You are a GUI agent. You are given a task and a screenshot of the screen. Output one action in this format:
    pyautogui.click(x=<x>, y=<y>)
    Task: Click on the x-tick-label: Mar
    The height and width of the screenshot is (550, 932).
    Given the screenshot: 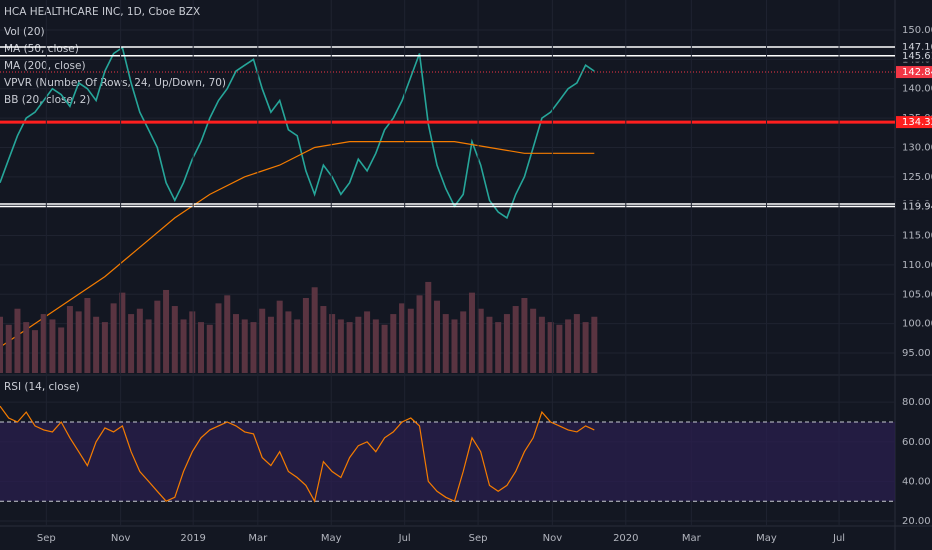 What is the action you would take?
    pyautogui.click(x=692, y=538)
    